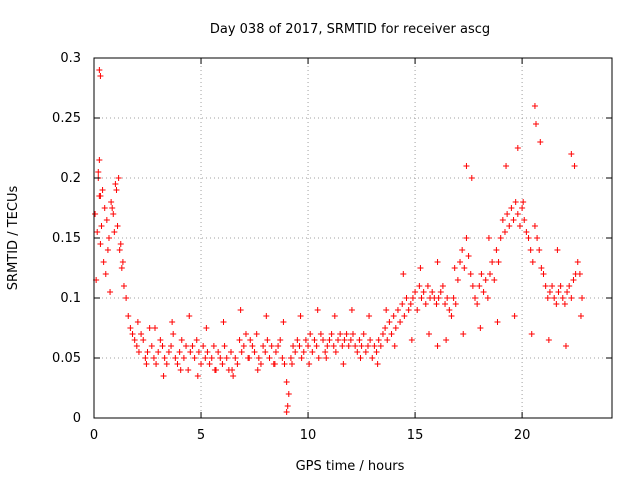 The image size is (640, 480). Describe the element at coordinates (308, 435) in the screenshot. I see `x-tick-label: 10` at that location.